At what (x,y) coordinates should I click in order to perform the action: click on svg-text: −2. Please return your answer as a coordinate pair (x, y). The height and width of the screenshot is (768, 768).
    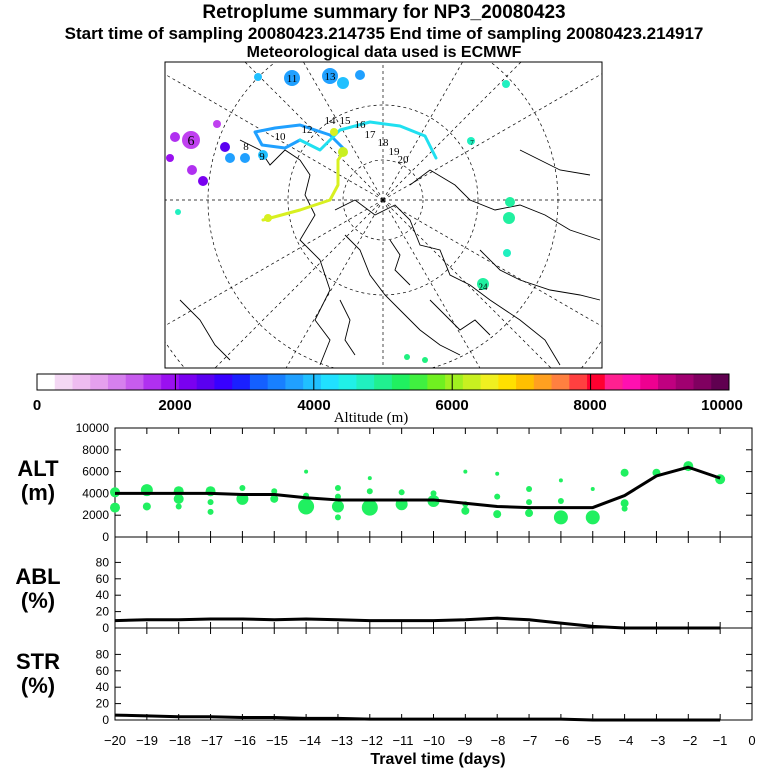
    Looking at the image, I should click on (690, 740).